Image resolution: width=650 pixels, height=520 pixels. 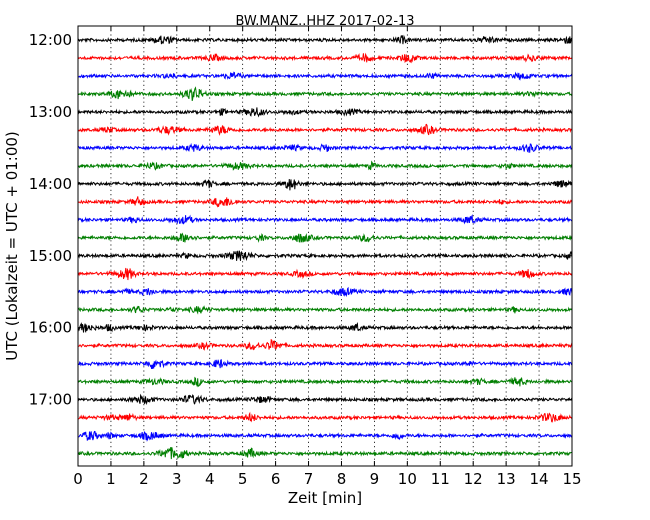 What do you see at coordinates (210, 479) in the screenshot?
I see `x-tick-label: 4` at bounding box center [210, 479].